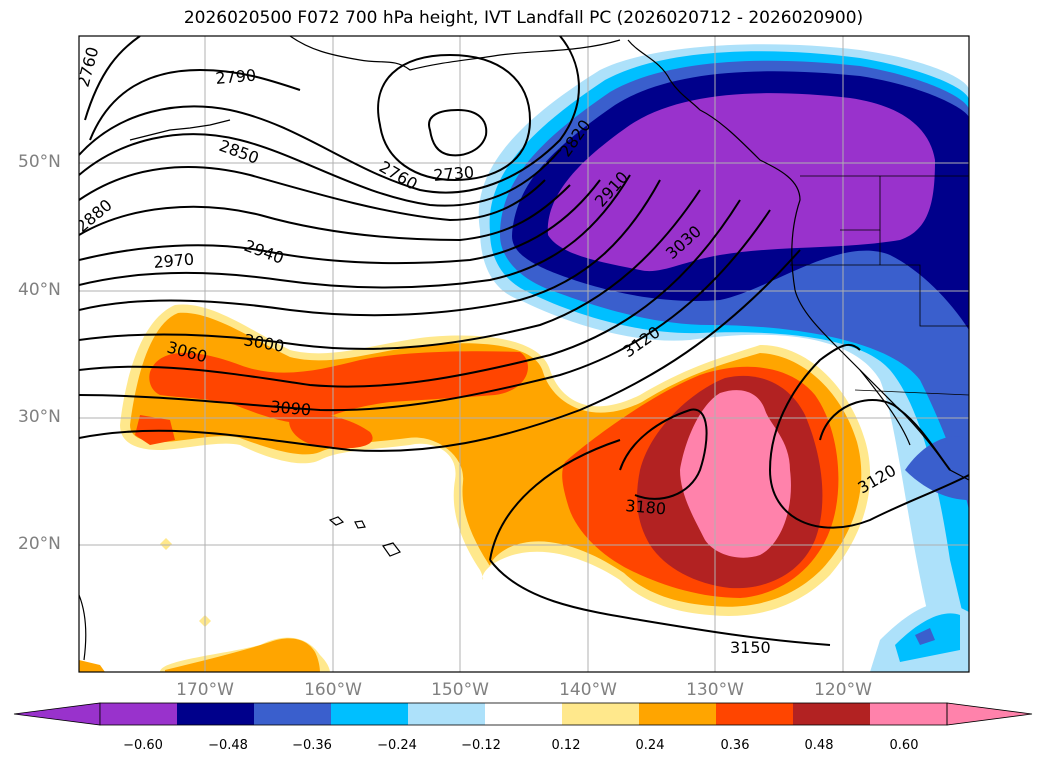  I want to click on colorbar-tick-label: −0.48, so click(228, 745).